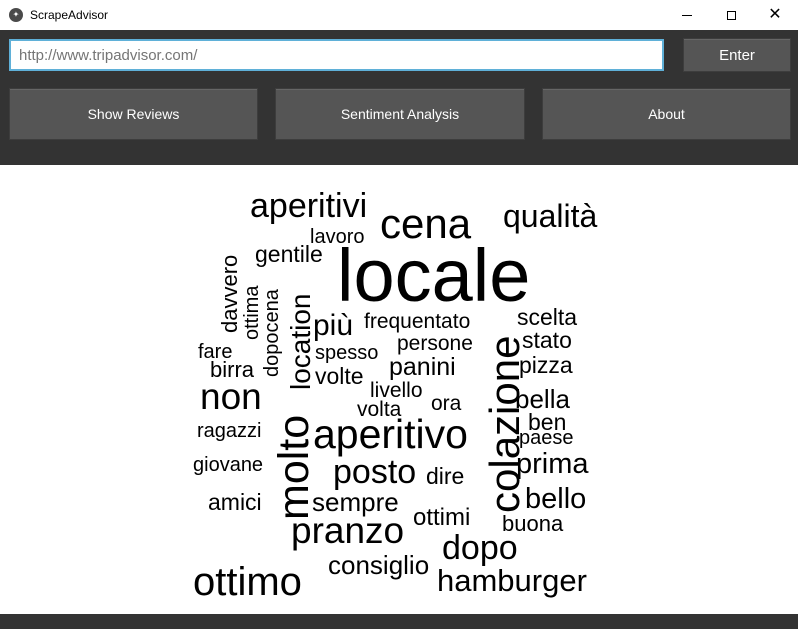  Describe the element at coordinates (390, 434) in the screenshot. I see `word: aperitivo` at that location.